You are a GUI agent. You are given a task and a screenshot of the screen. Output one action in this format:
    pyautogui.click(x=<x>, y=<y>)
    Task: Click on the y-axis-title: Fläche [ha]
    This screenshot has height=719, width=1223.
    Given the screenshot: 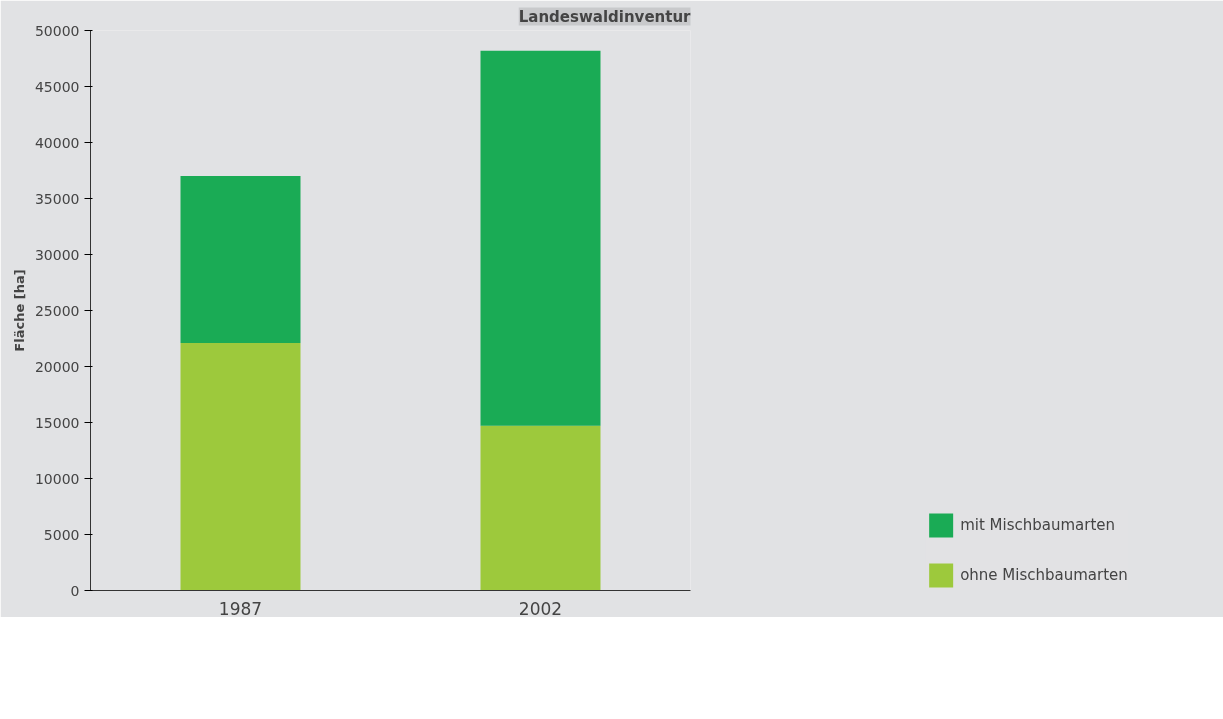 What is the action you would take?
    pyautogui.click(x=19, y=310)
    